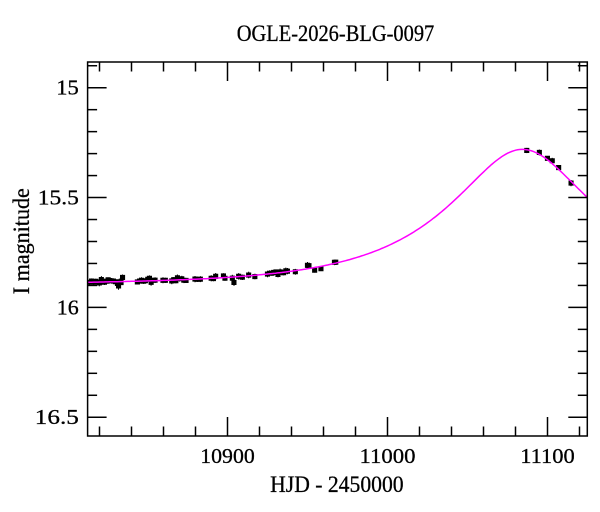 This screenshot has width=600, height=512. I want to click on svg-text: OGLE-2026-BLG-0097, so click(336, 33).